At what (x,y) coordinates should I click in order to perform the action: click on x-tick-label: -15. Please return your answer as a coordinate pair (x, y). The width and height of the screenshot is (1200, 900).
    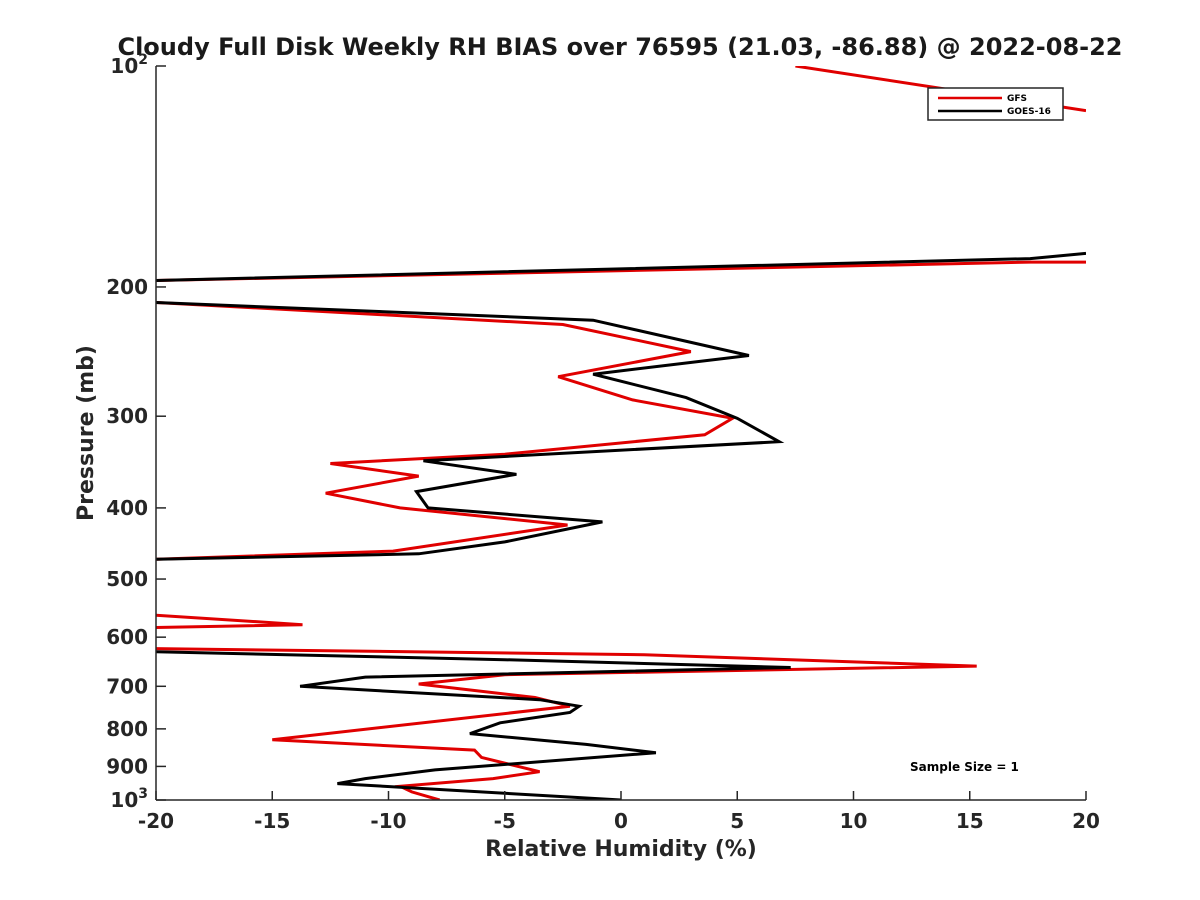
    Looking at the image, I should click on (272, 821).